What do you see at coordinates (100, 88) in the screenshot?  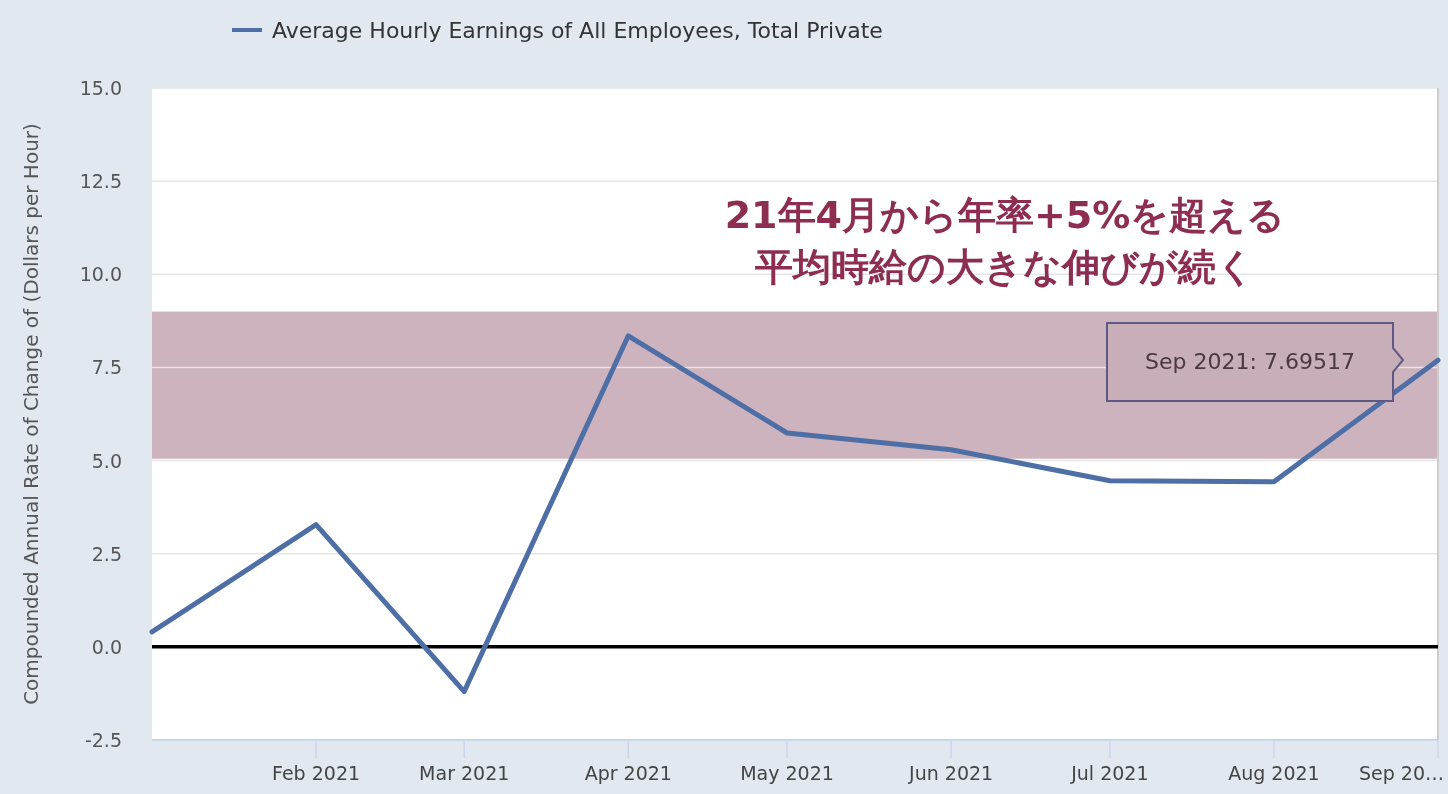 I see `y-tick-label: 15.0` at bounding box center [100, 88].